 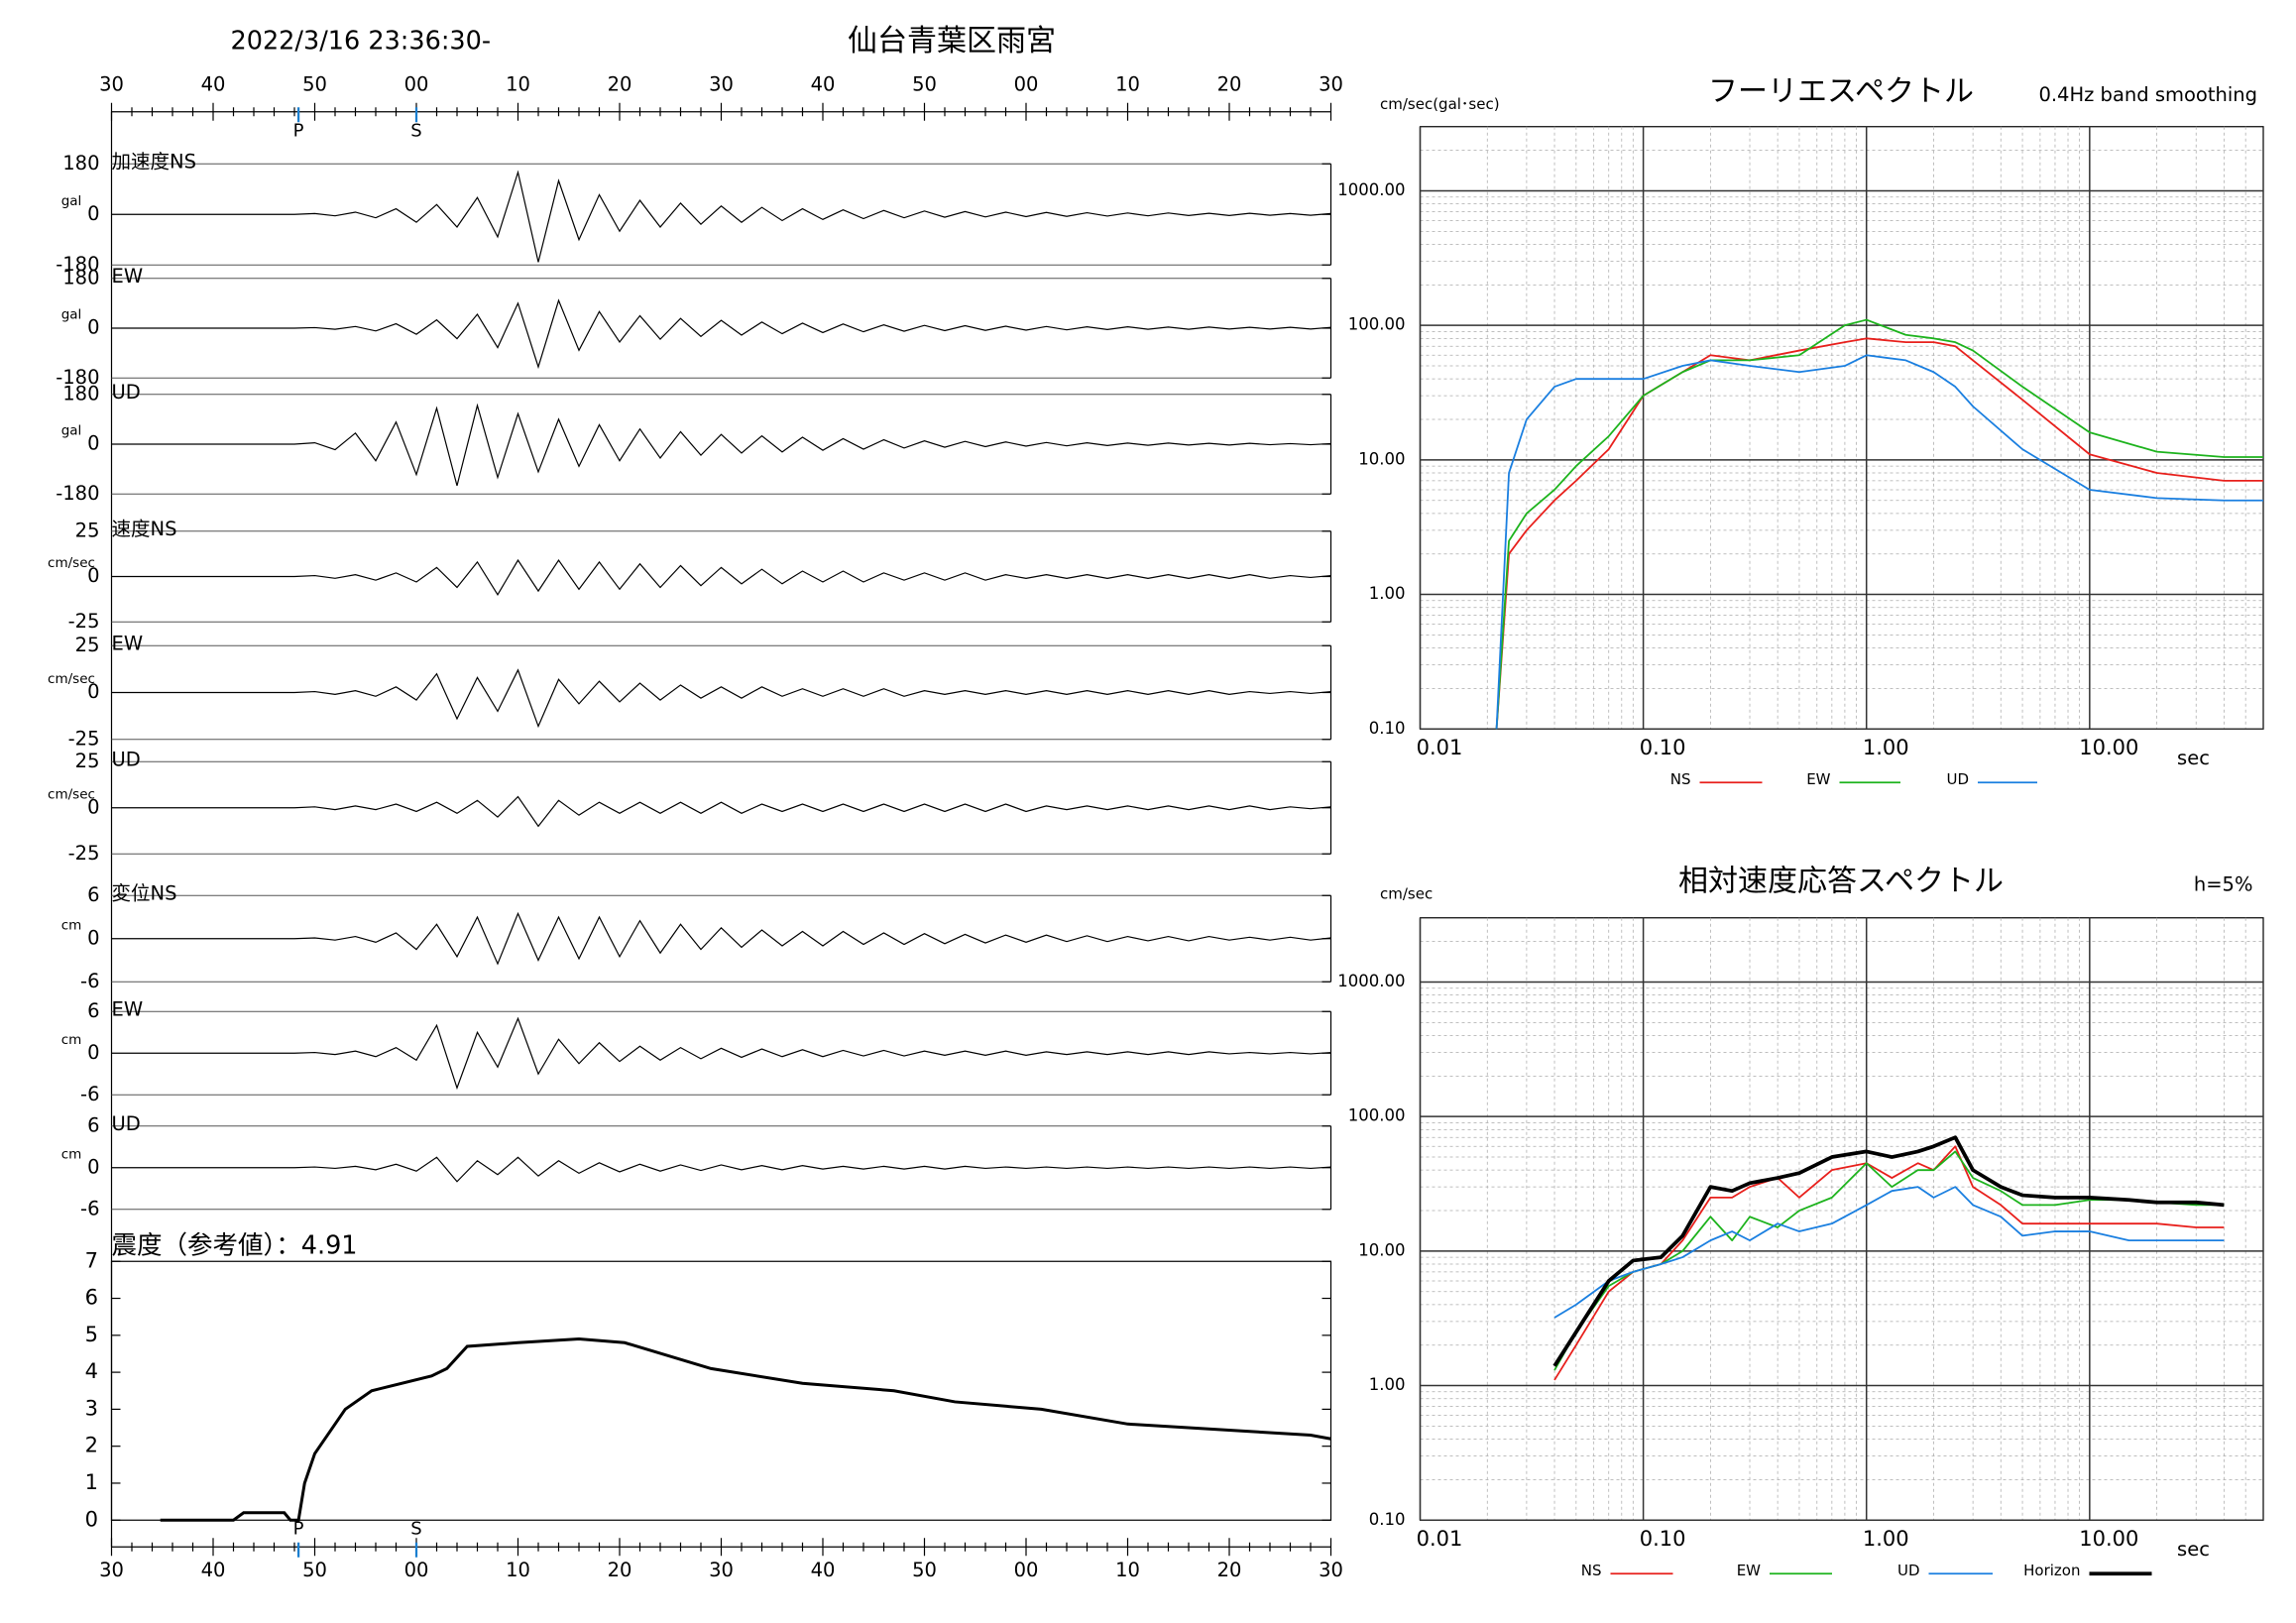 I want to click on spectrum-title: 相対速度応答スペクトル, so click(x=1841, y=881).